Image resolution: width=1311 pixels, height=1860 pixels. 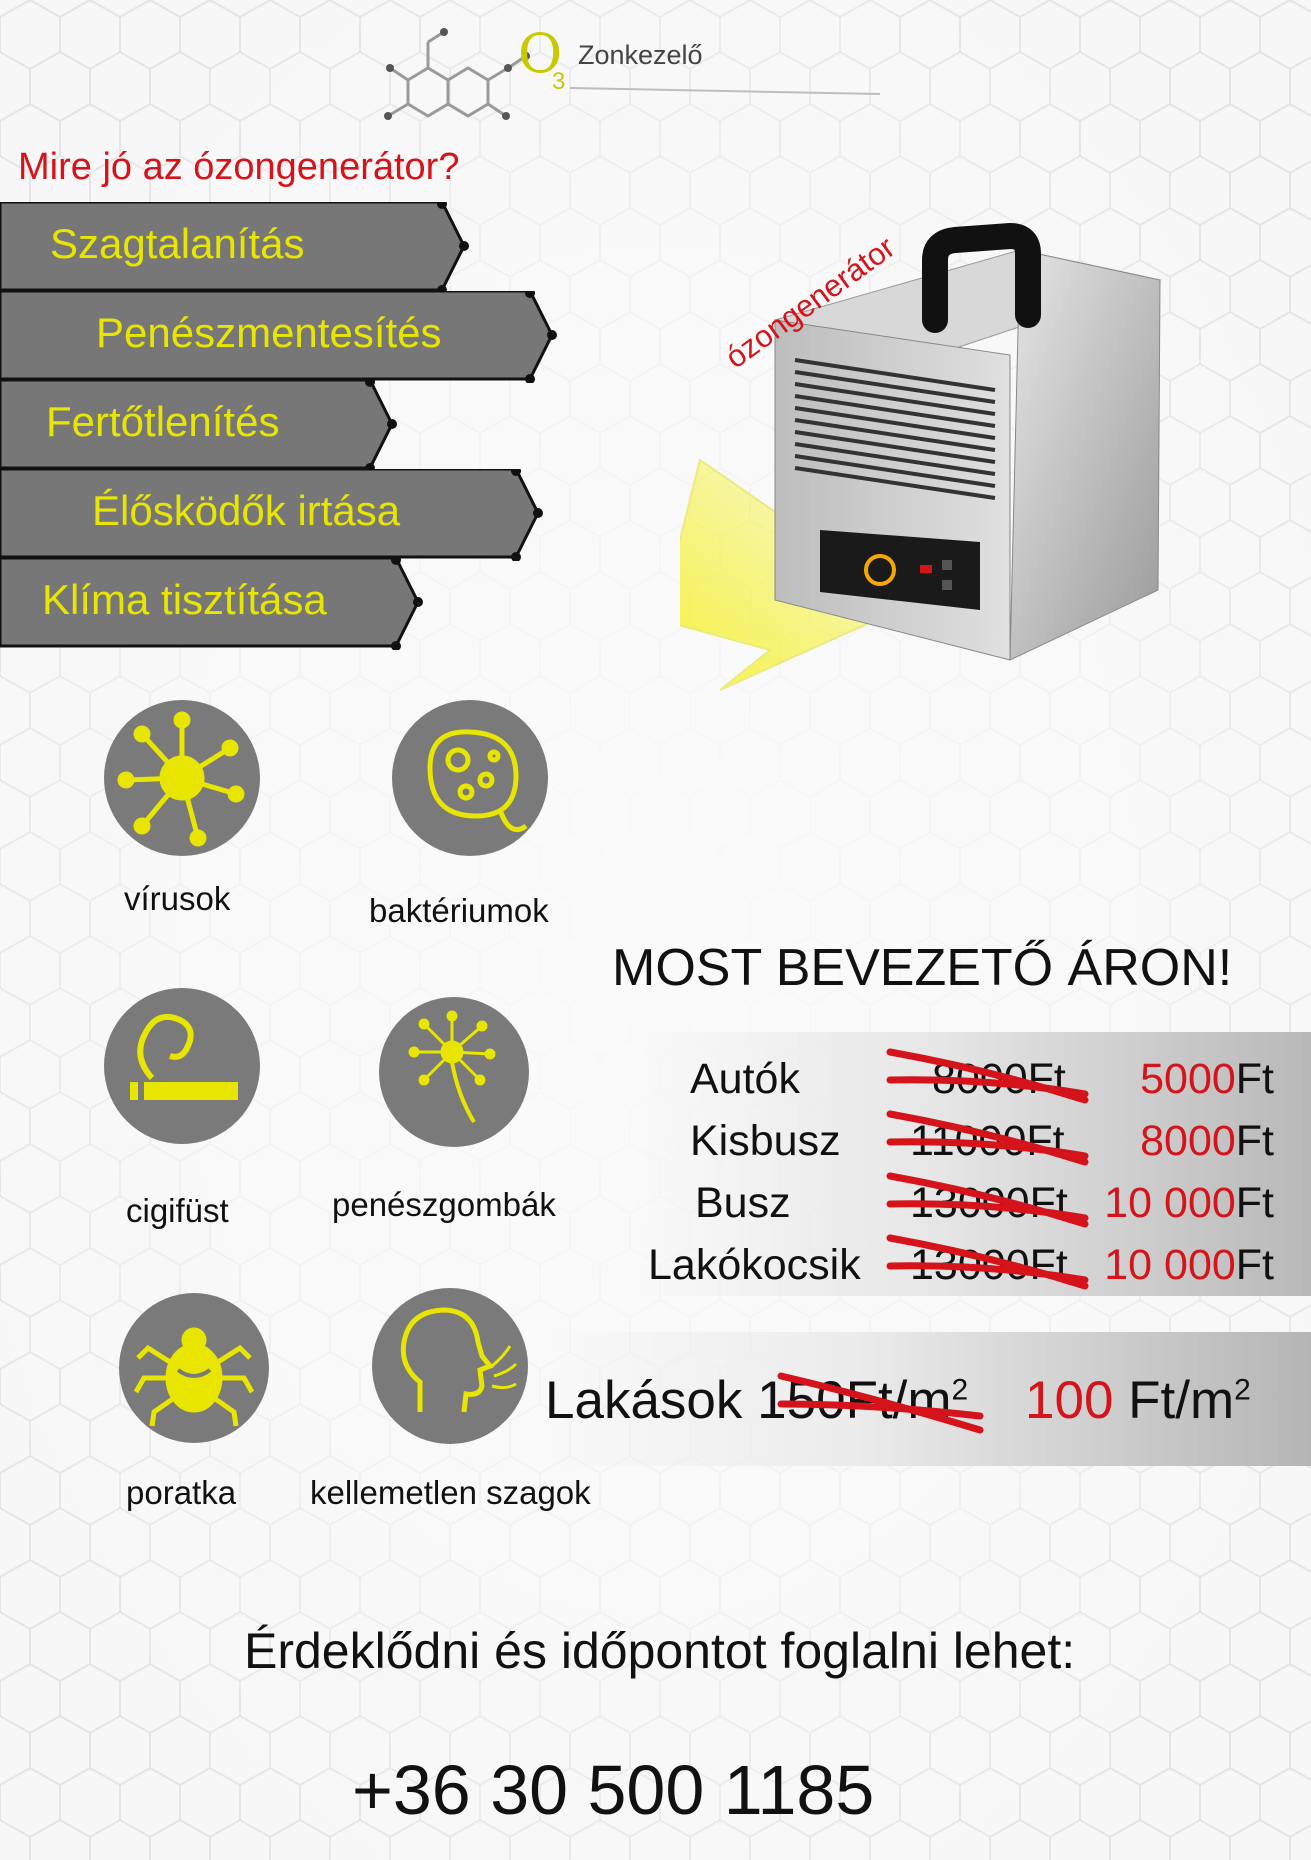 I want to click on service-banner-3: Fertőtlenítés, so click(x=200, y=426).